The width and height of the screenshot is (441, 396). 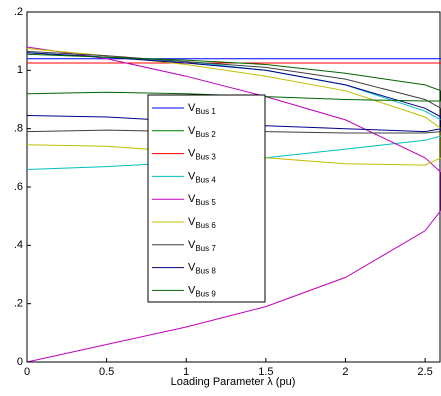 I want to click on legend-name: Bus 5, so click(x=205, y=202).